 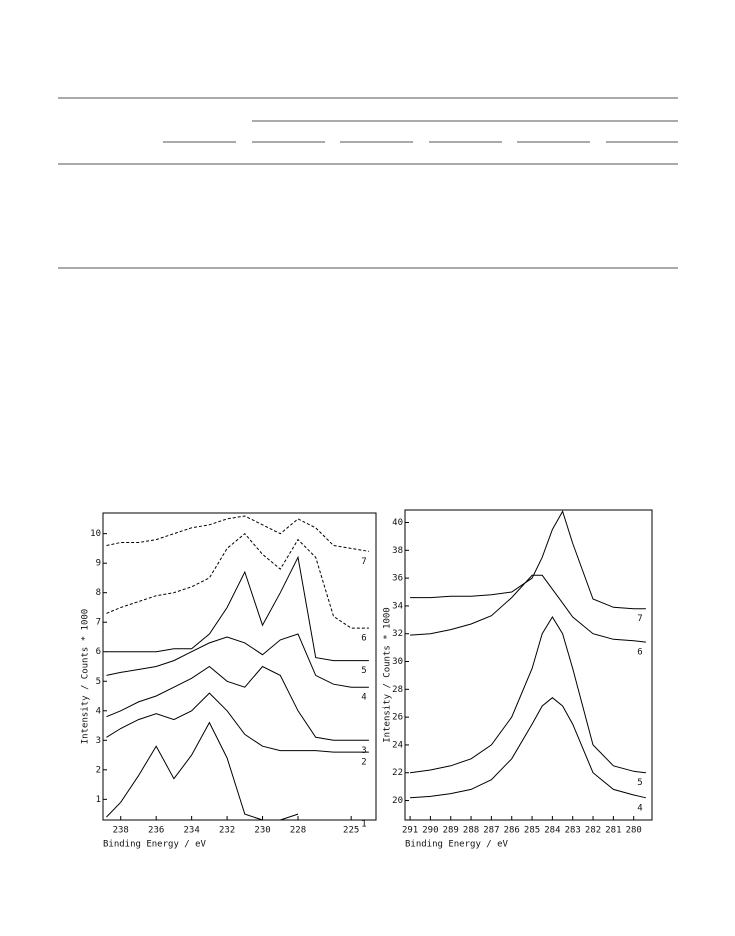 What do you see at coordinates (397, 773) in the screenshot?
I see `y-tick-label: 22` at bounding box center [397, 773].